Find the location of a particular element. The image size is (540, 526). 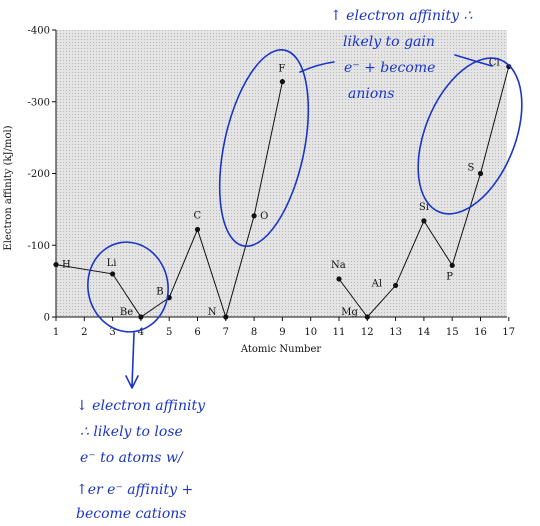

circle-p-s-cl is located at coordinates (470, 136).